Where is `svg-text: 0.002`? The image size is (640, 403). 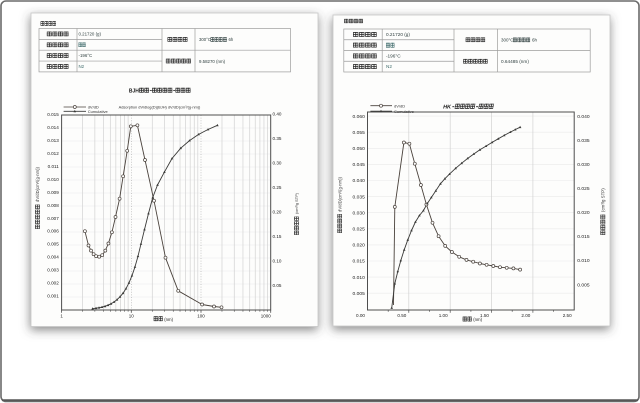 svg-text: 0.002 is located at coordinates (53, 283).